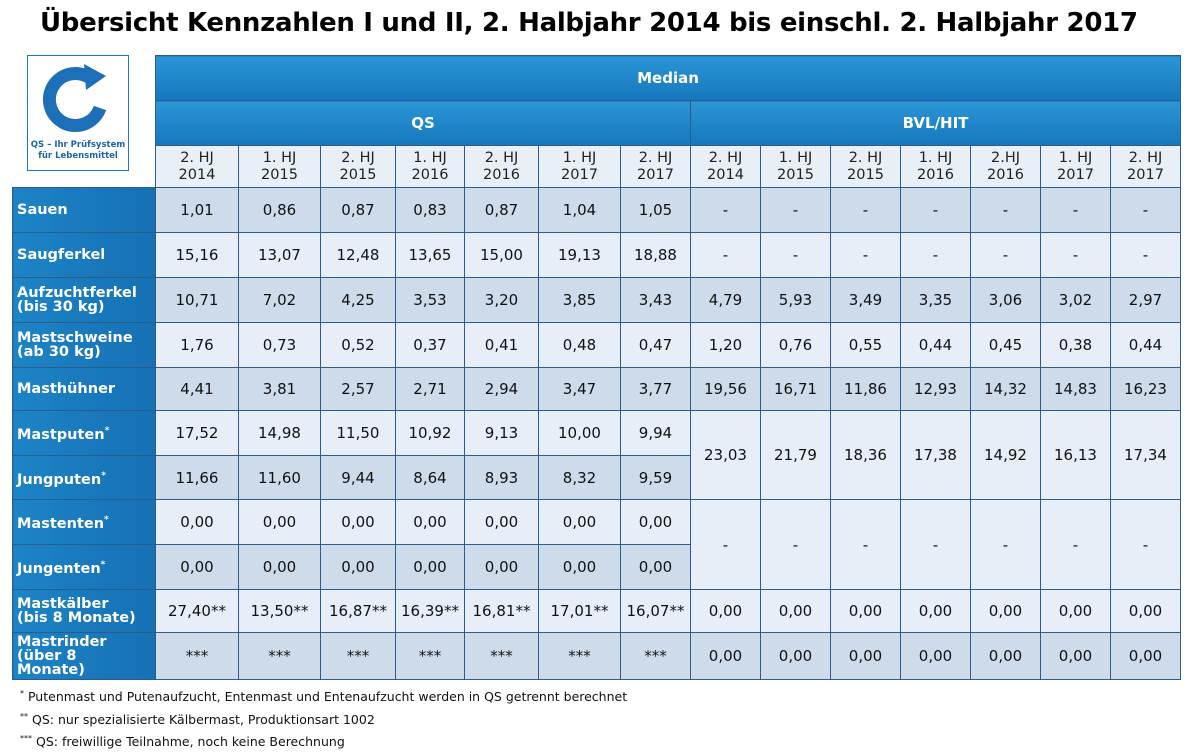  I want to click on column-header-text: 2.HJ, so click(1005, 157).